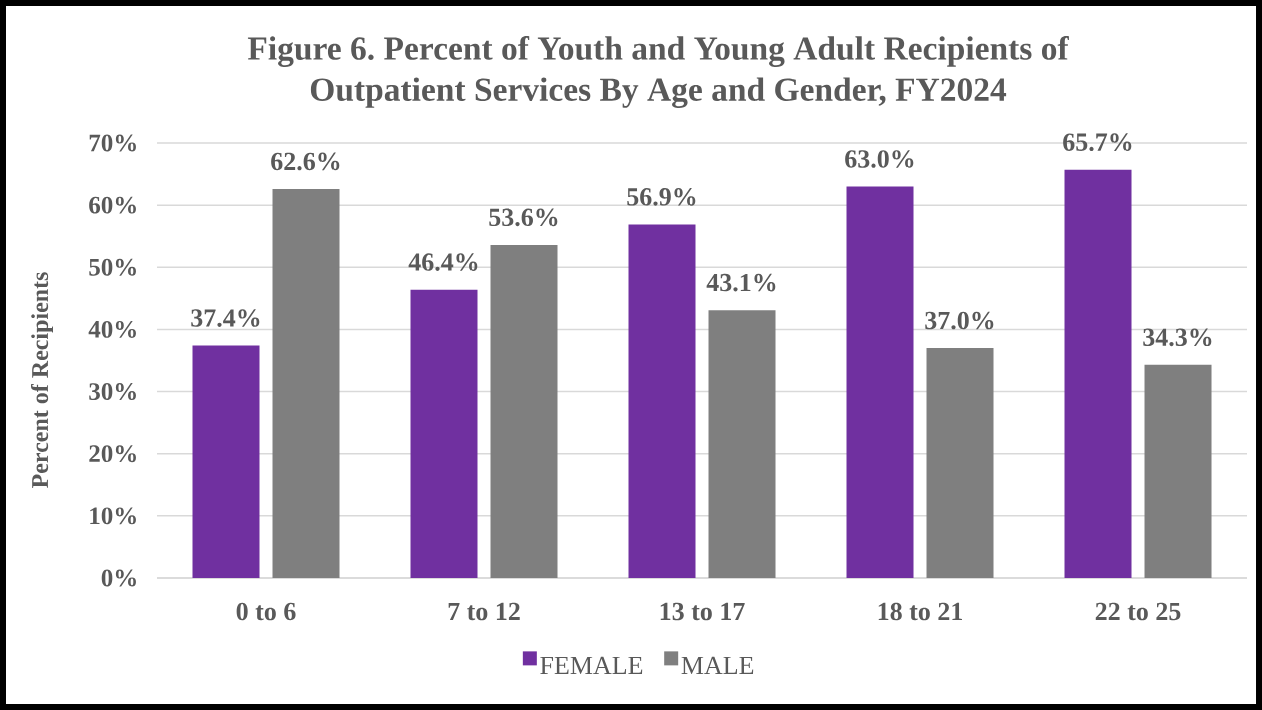  What do you see at coordinates (112, 267) in the screenshot?
I see `y-tick-label: 50%` at bounding box center [112, 267].